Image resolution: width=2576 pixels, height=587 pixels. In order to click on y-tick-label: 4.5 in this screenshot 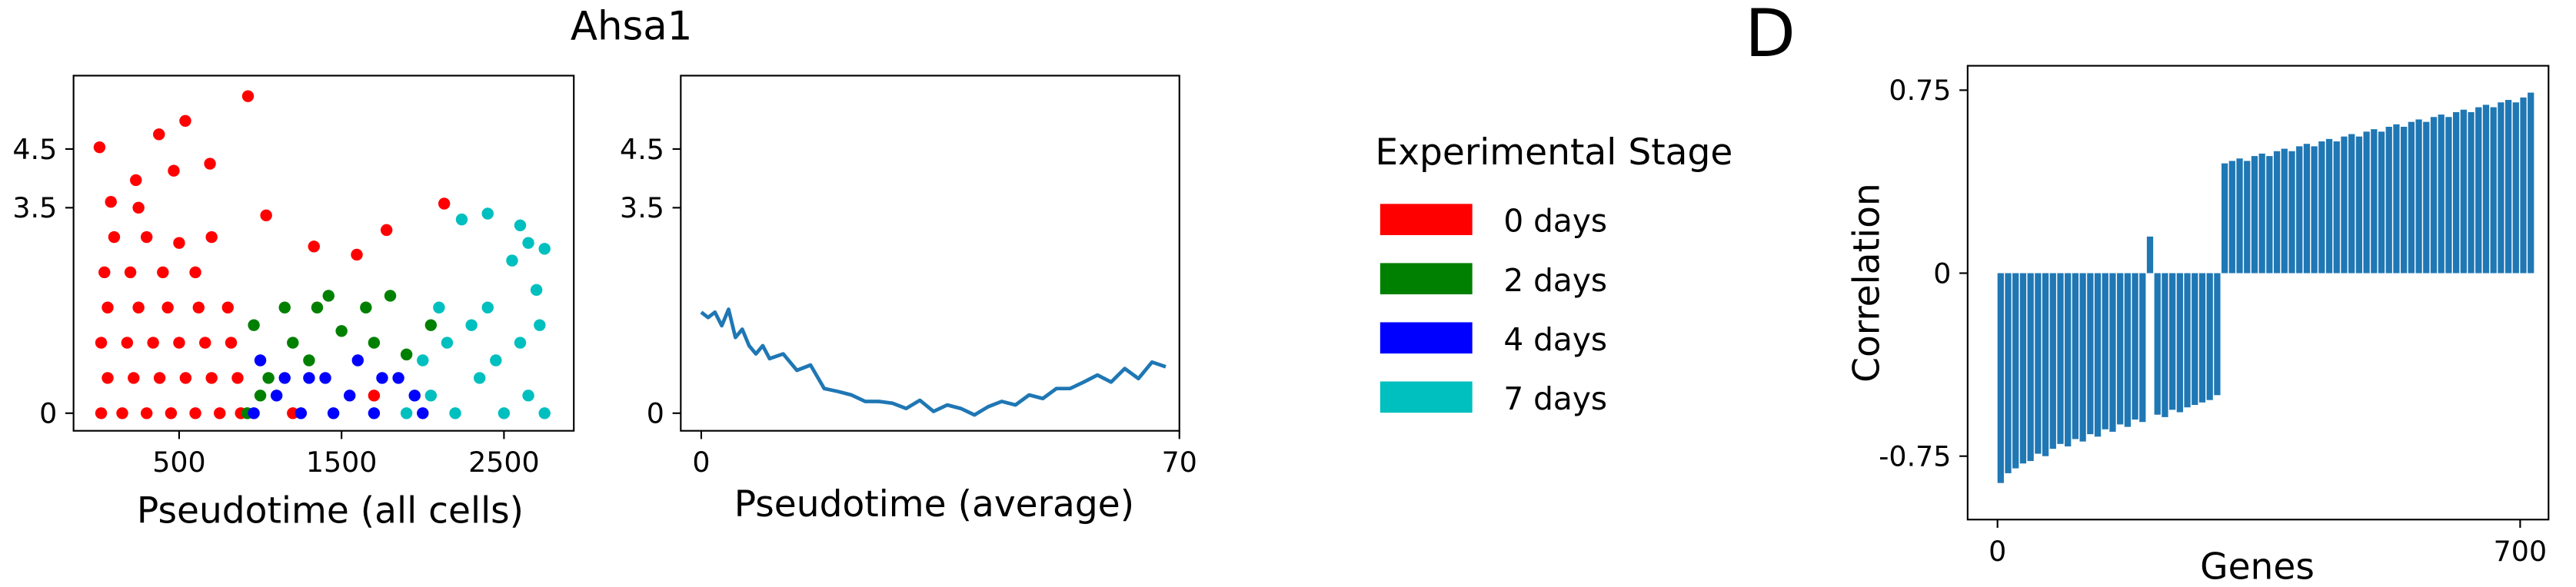, I will do `click(34, 149)`.